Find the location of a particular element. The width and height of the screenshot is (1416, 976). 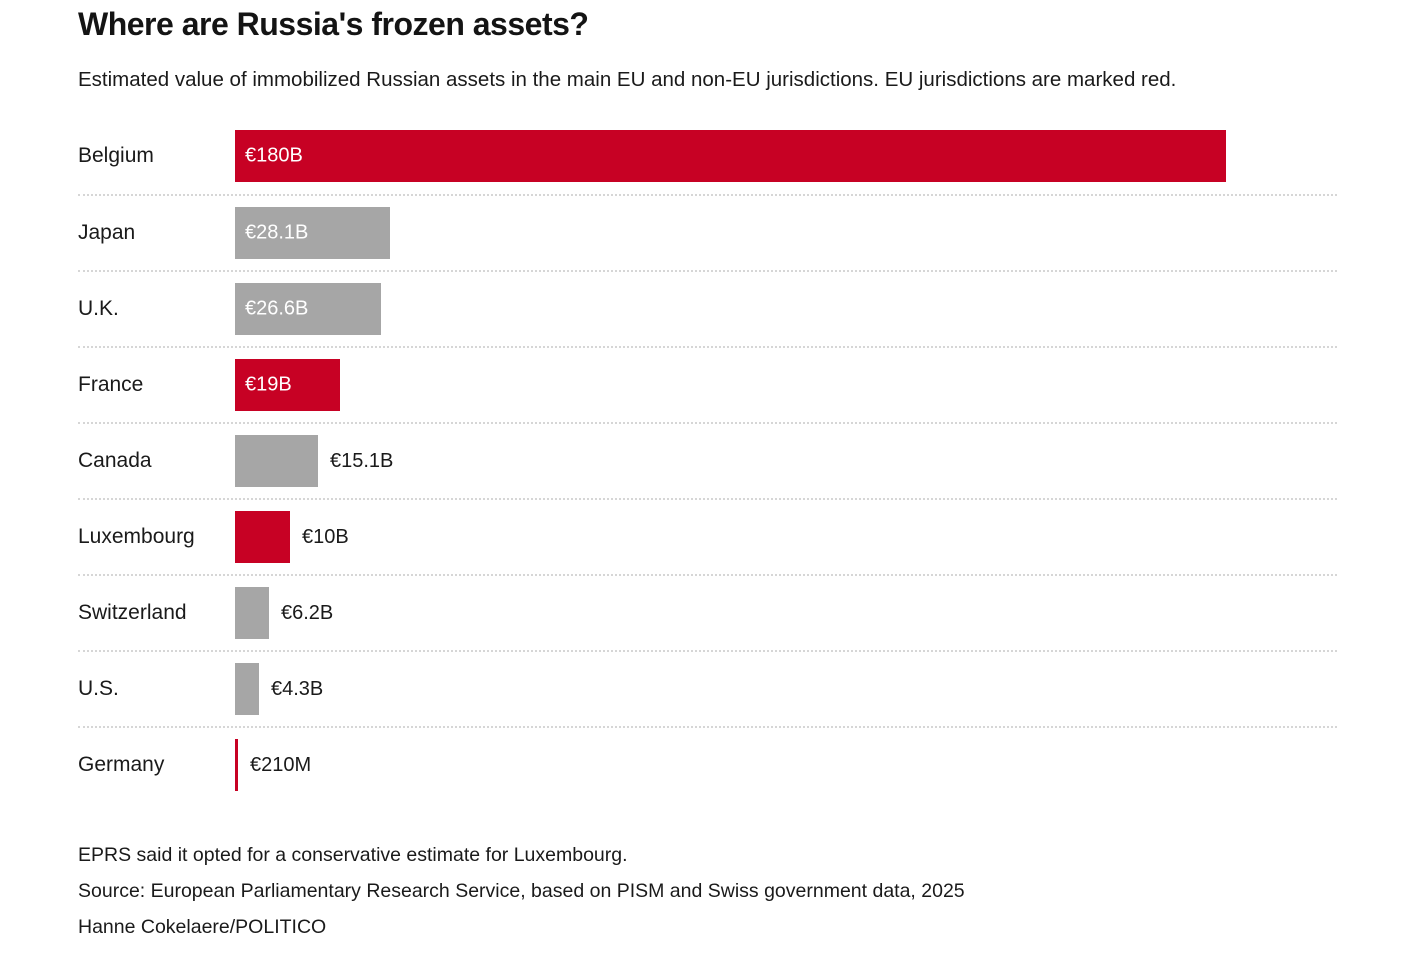

country-label: Japan is located at coordinates (107, 232).